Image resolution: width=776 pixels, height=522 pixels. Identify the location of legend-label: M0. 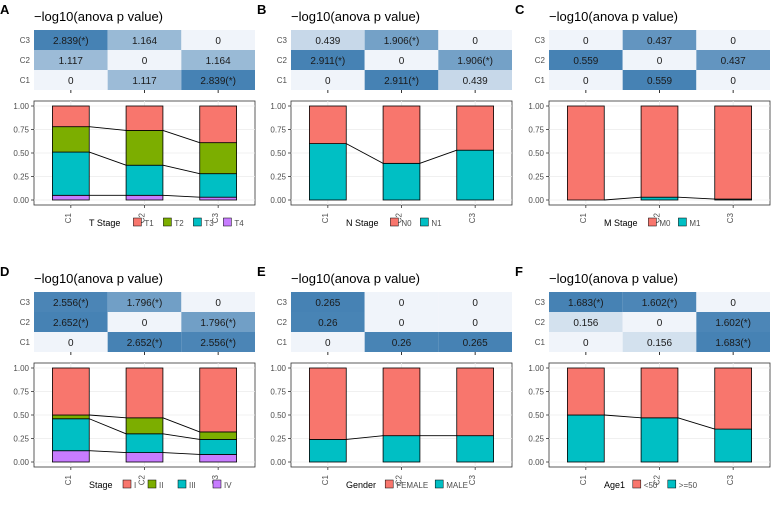
(665, 223).